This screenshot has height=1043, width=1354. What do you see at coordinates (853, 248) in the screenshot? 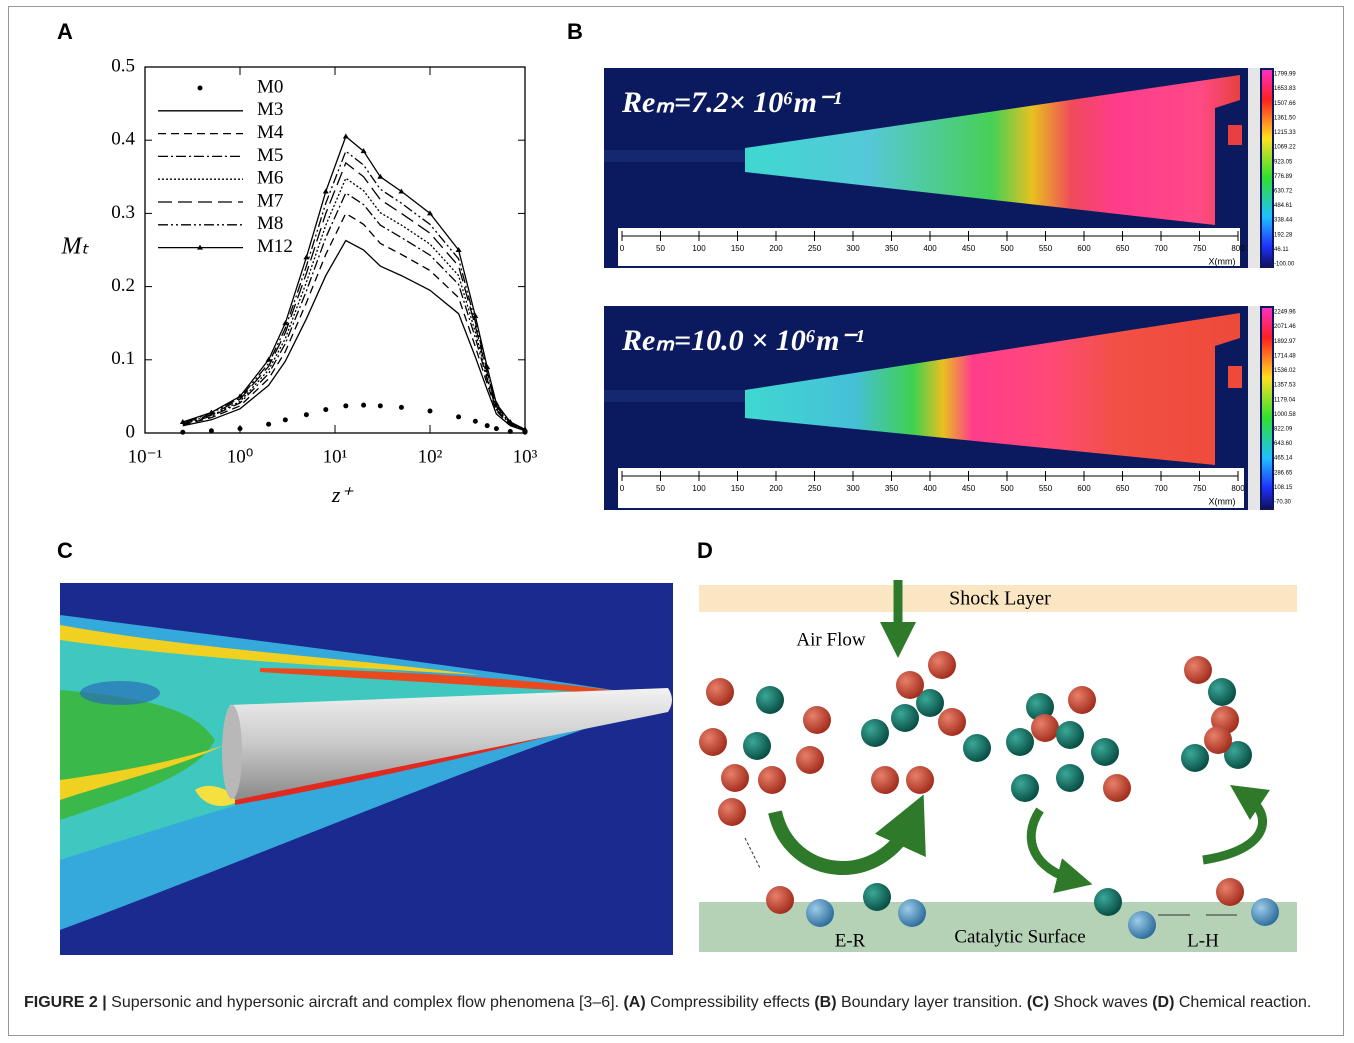
I see `scale-tick-label: 300` at bounding box center [853, 248].